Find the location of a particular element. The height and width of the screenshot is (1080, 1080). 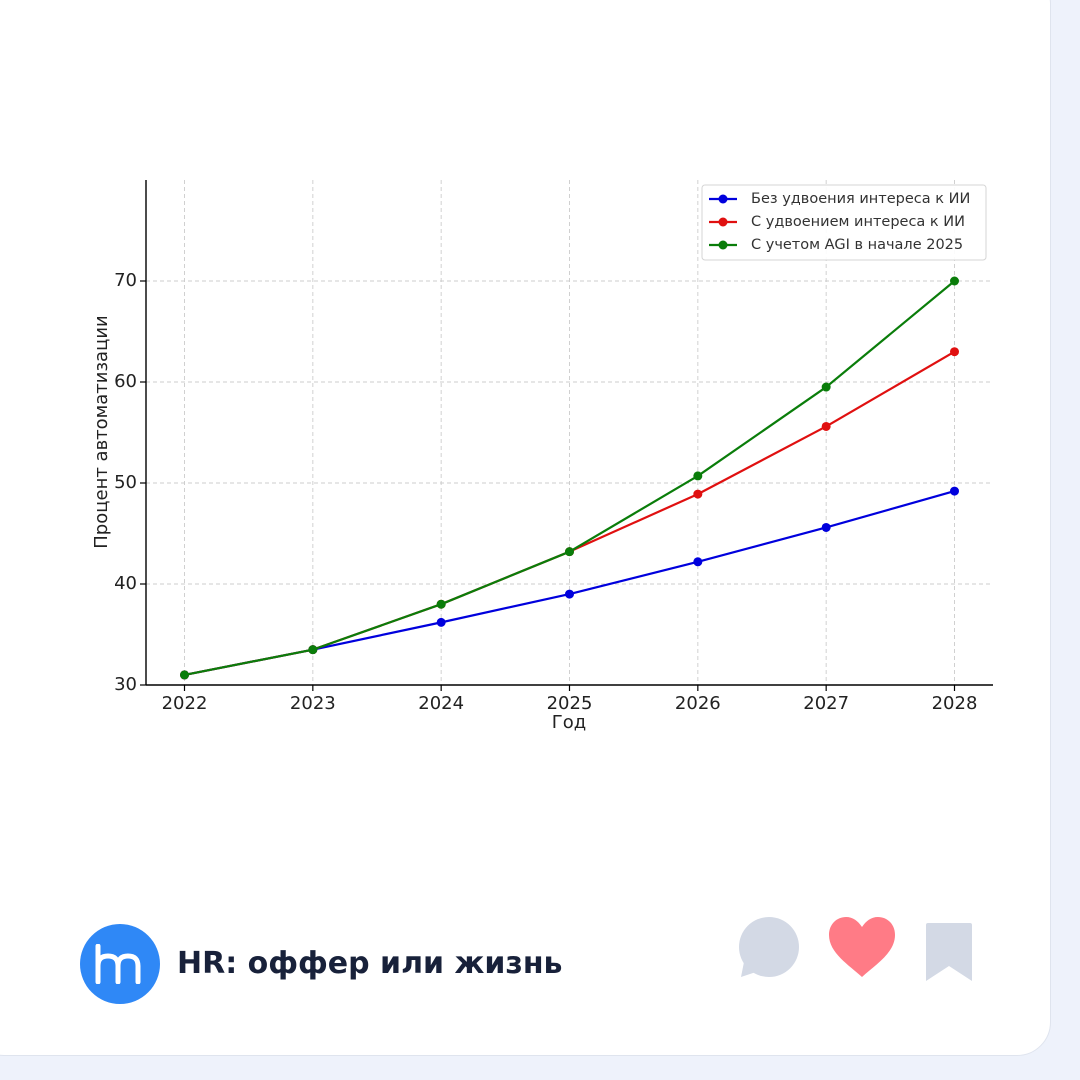

channel-avatar is located at coordinates (120, 964).